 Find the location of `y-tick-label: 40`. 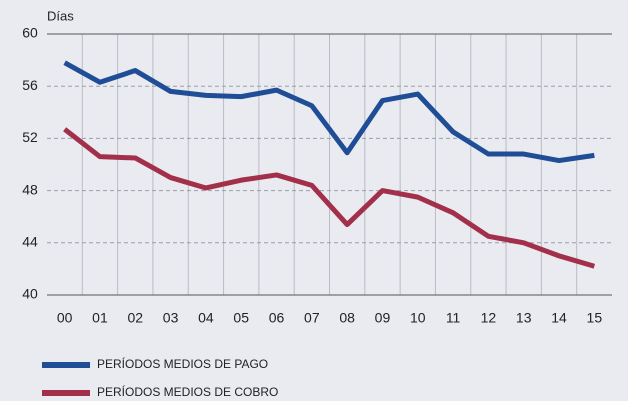

y-tick-label: 40 is located at coordinates (30, 294).